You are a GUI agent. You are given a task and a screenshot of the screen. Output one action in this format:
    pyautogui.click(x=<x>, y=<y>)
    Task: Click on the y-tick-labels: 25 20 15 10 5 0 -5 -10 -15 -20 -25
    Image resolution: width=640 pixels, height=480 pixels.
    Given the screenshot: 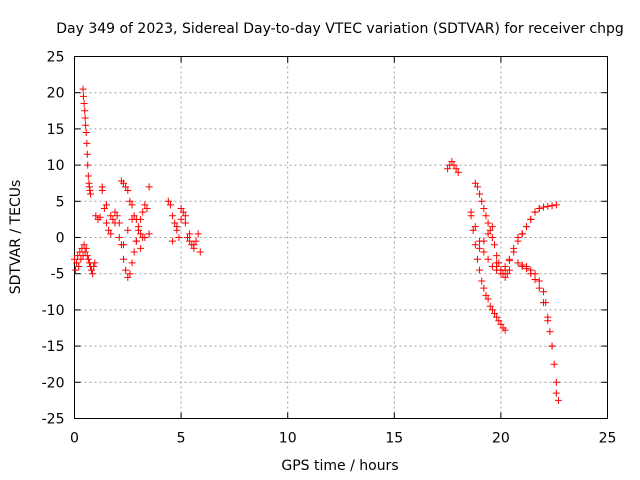 What is the action you would take?
    pyautogui.click(x=53, y=239)
    